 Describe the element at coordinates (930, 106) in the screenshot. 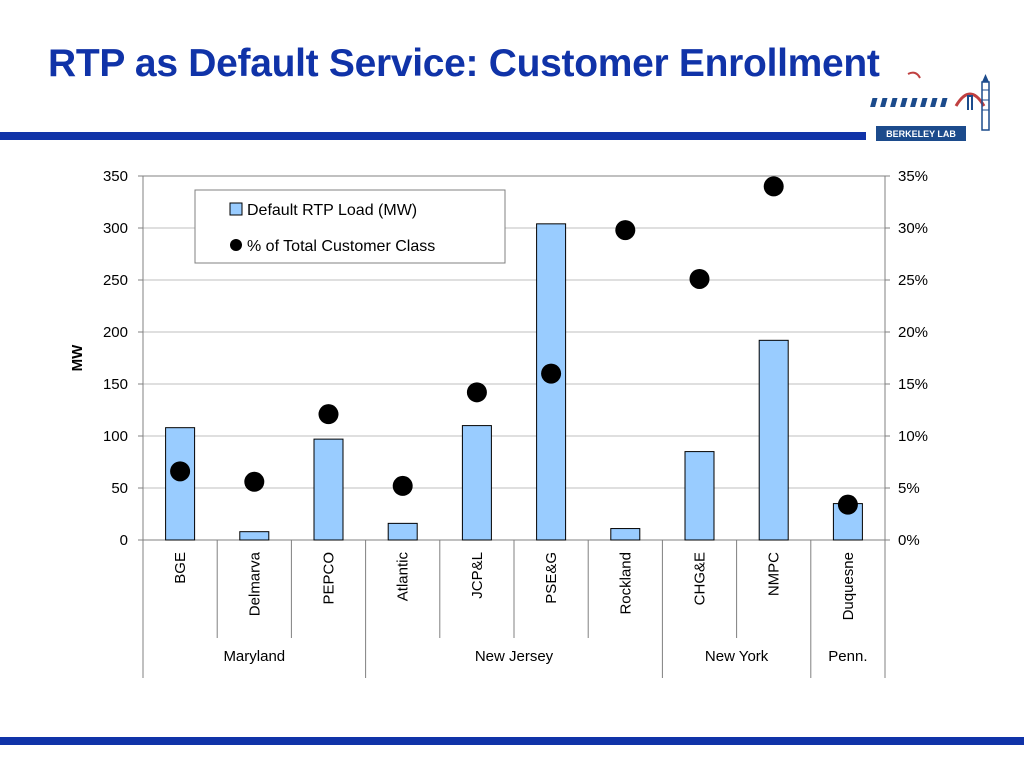

I see `berkeley-lab-logo: BERKELEY LAB` at that location.